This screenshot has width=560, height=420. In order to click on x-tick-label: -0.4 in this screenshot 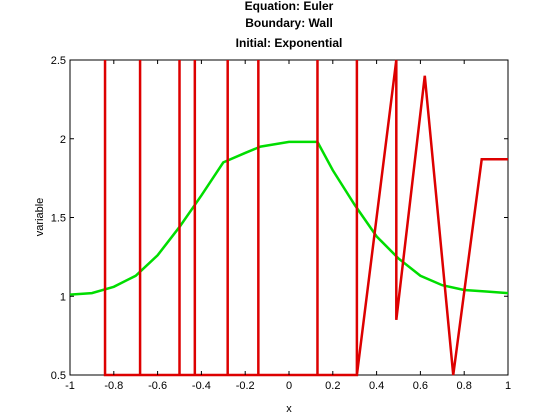, I will do `click(201, 386)`.